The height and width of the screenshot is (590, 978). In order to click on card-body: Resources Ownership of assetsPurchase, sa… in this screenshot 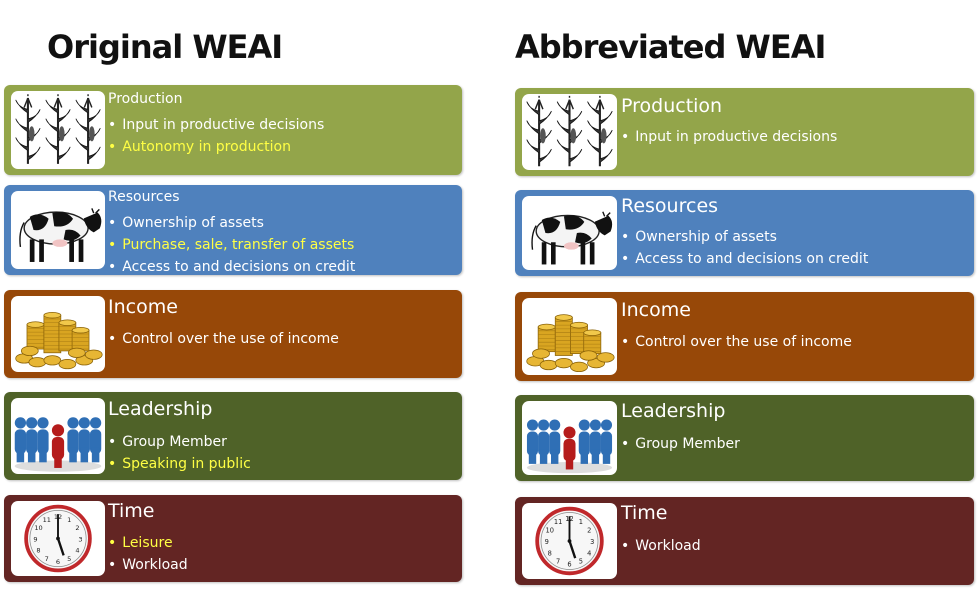, I will do `click(281, 230)`.